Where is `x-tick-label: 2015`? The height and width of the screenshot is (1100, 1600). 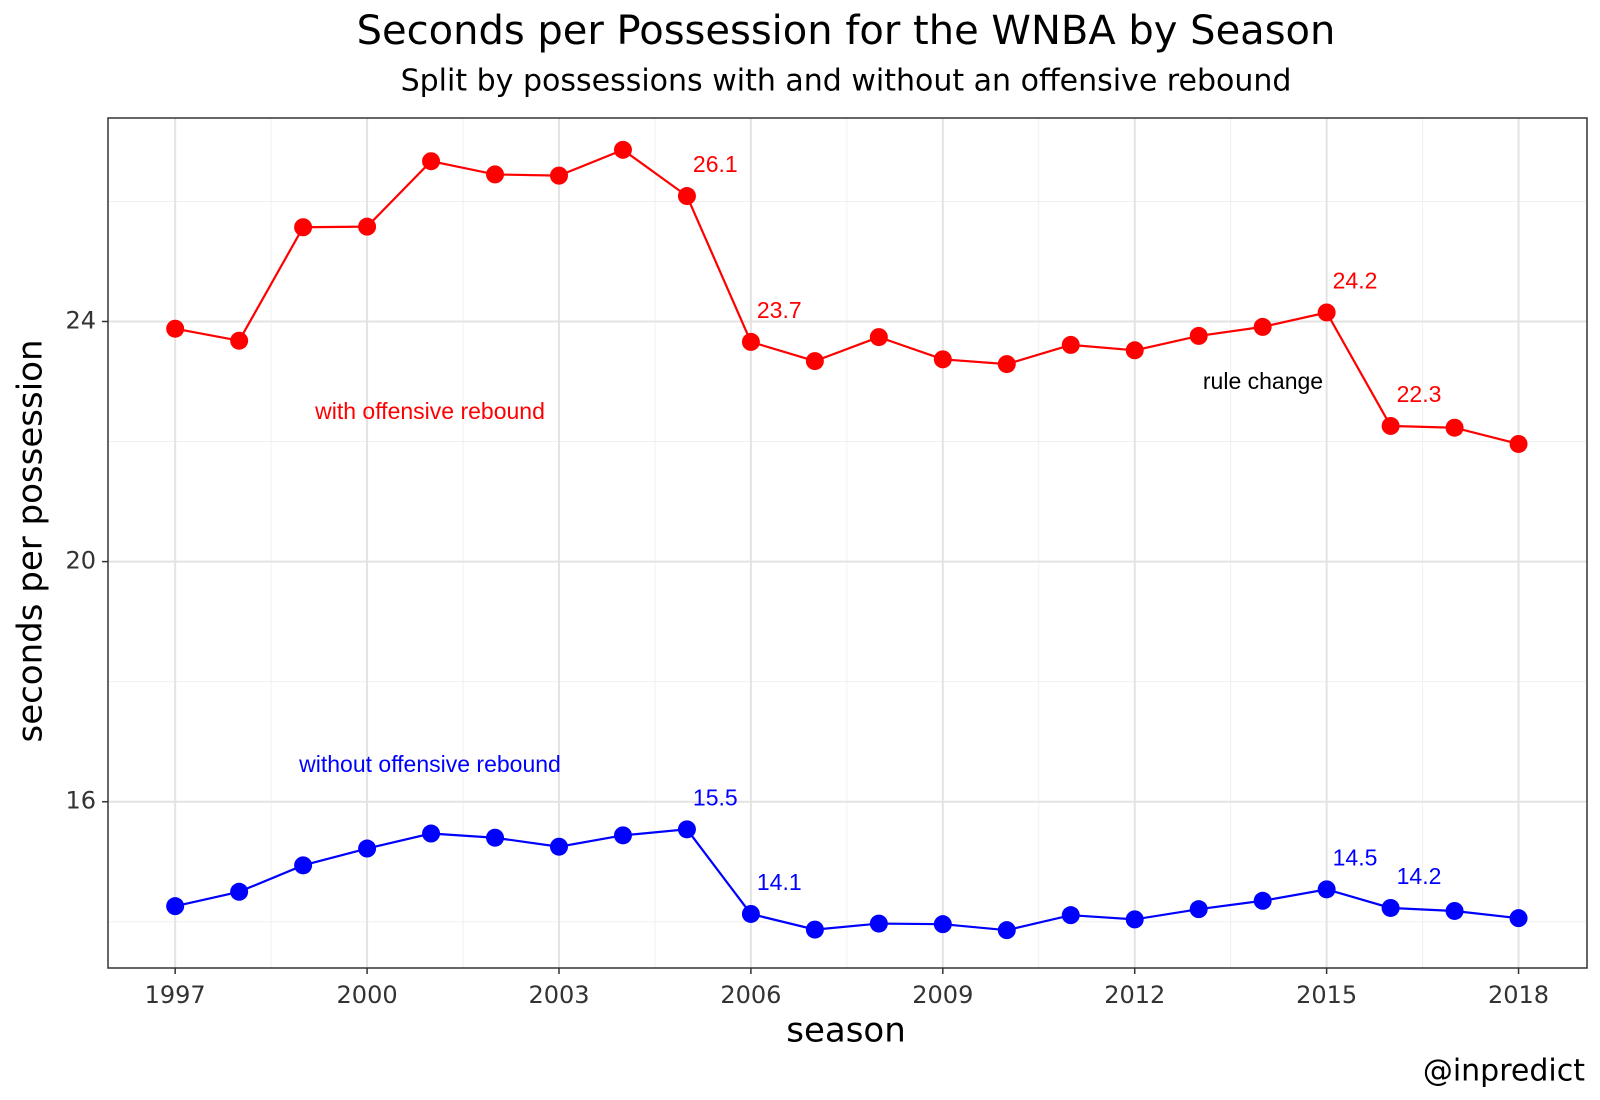 x-tick-label: 2015 is located at coordinates (1326, 995).